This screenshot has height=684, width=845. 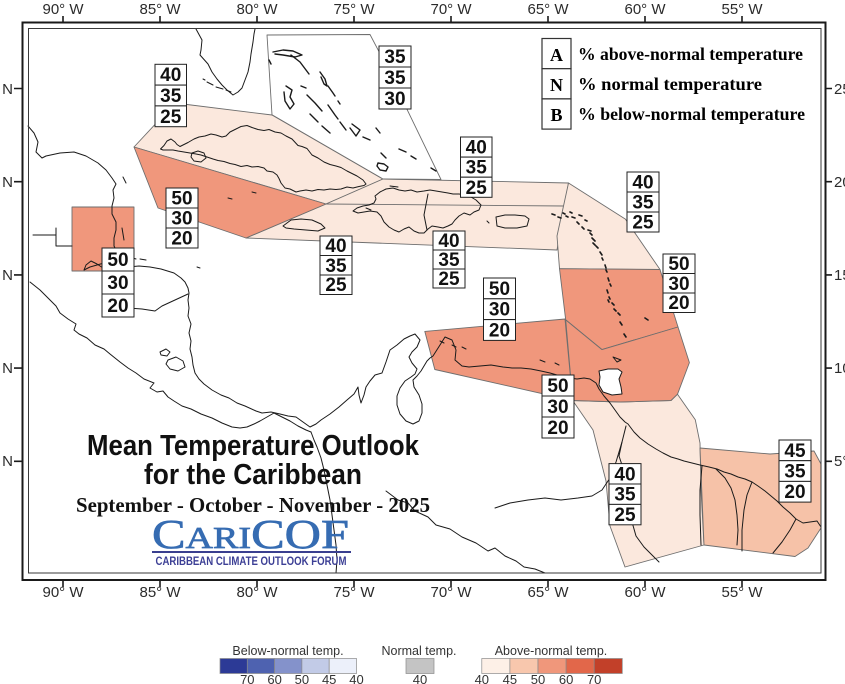 What do you see at coordinates (551, 651) in the screenshot?
I see `svg-text: Above-normal temp.` at bounding box center [551, 651].